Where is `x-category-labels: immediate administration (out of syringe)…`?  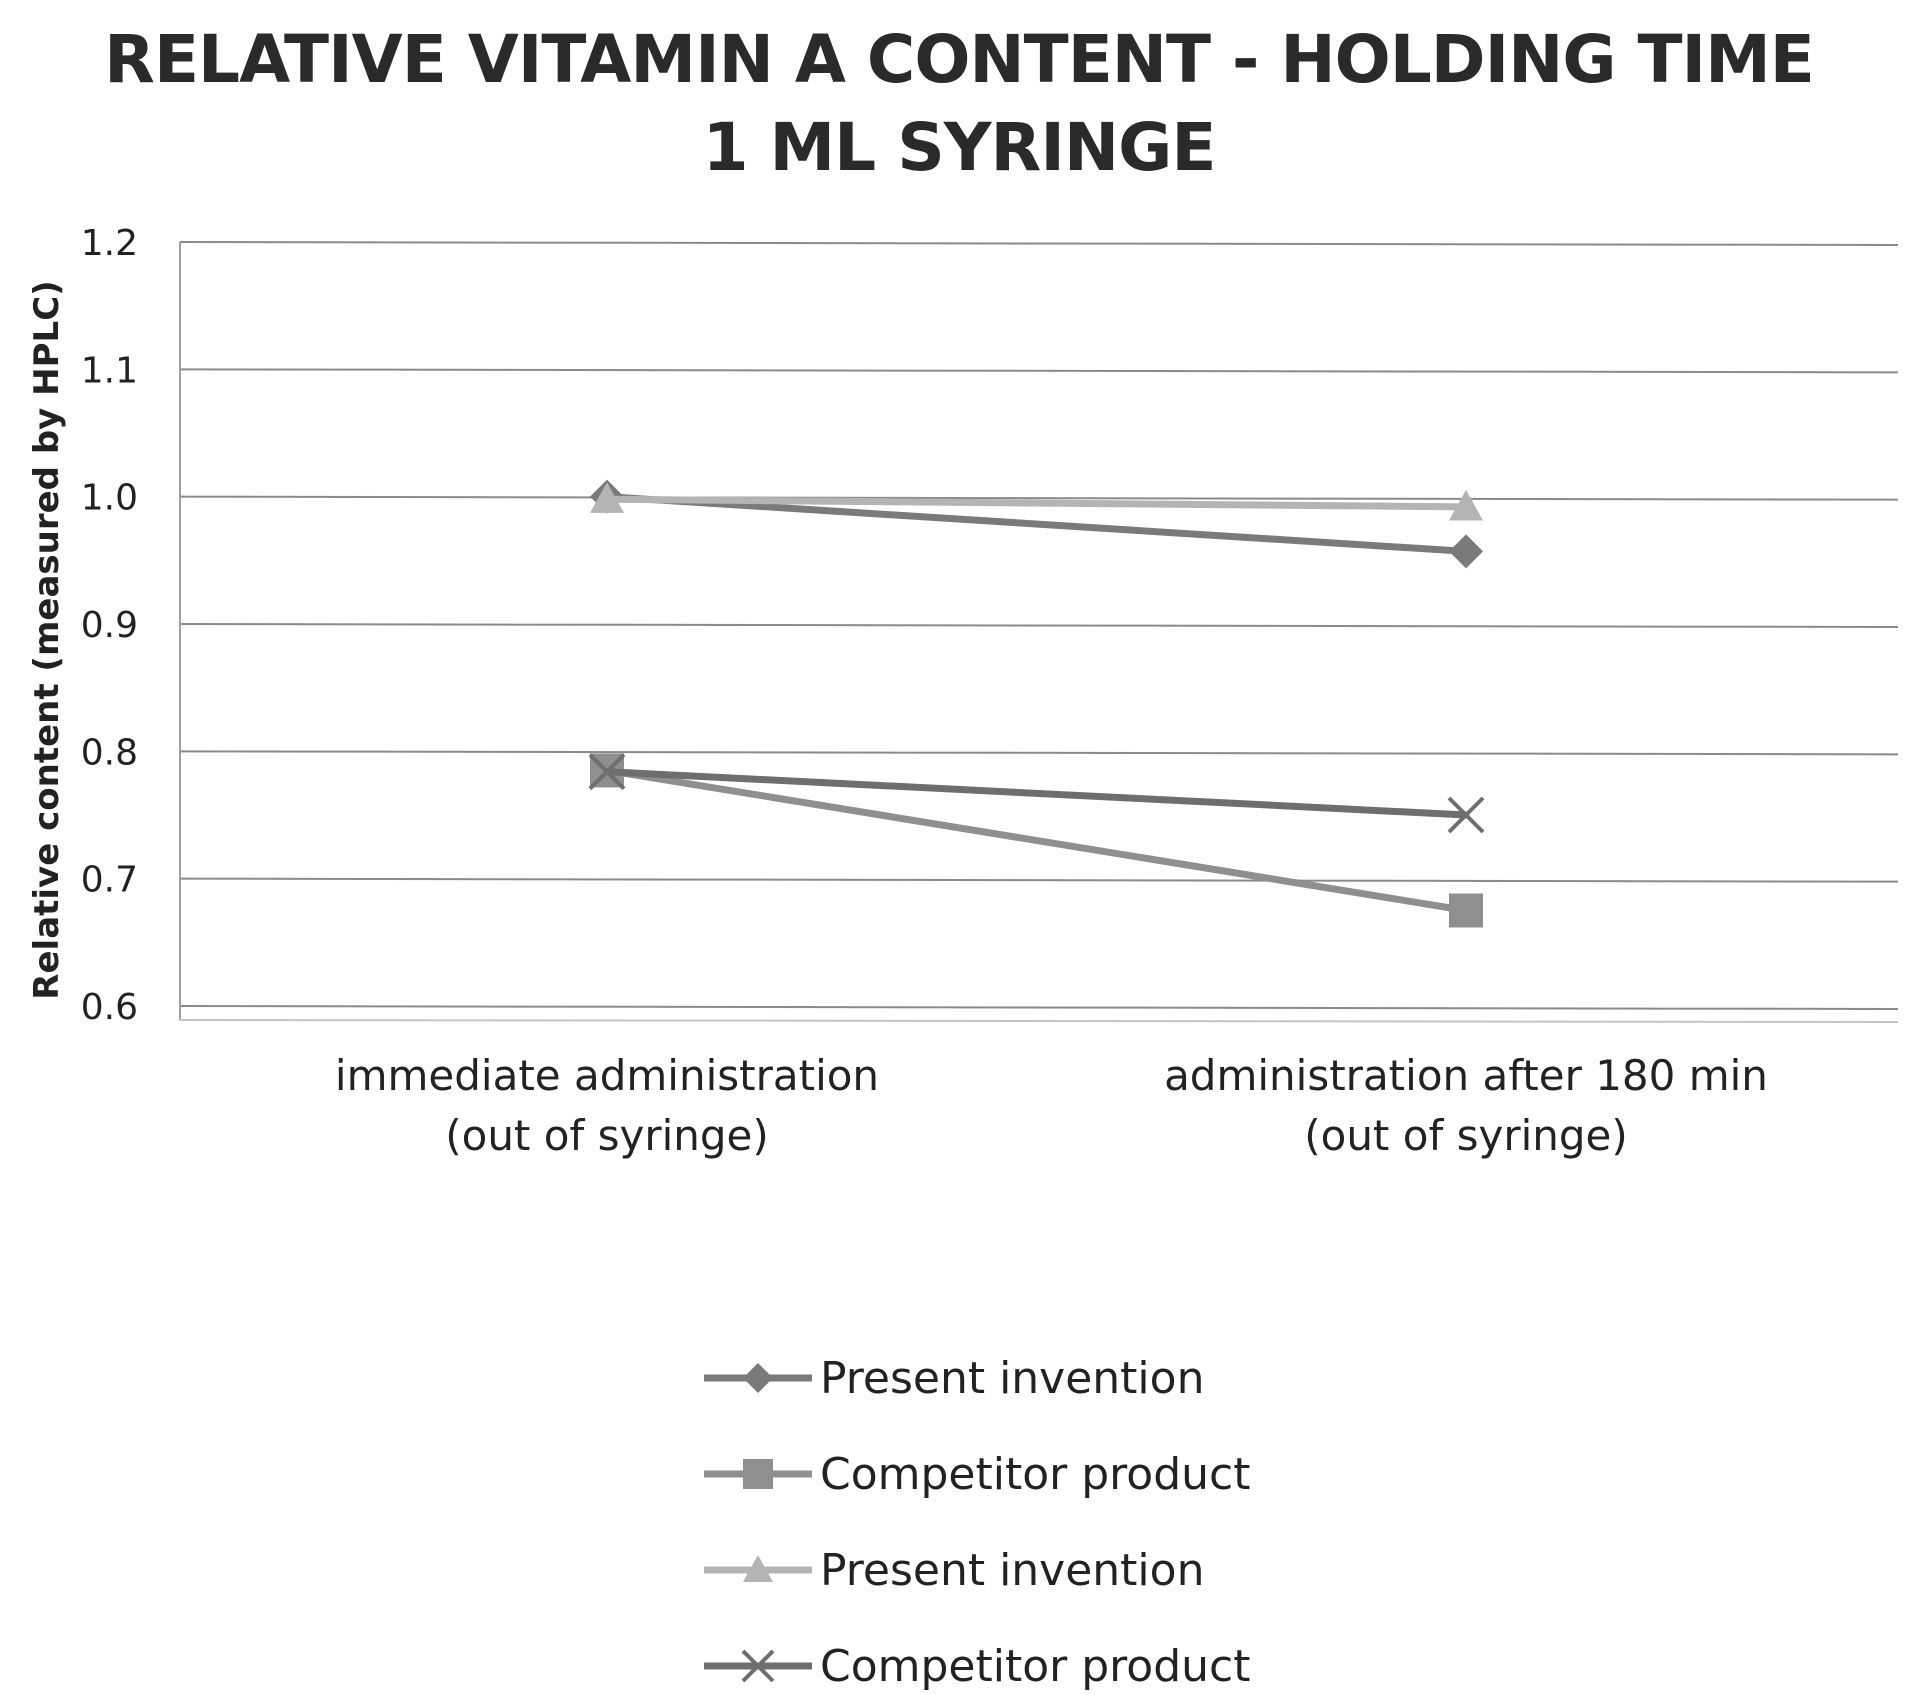 x-category-labels: immediate administration (out of syringe)… is located at coordinates (1051, 1105).